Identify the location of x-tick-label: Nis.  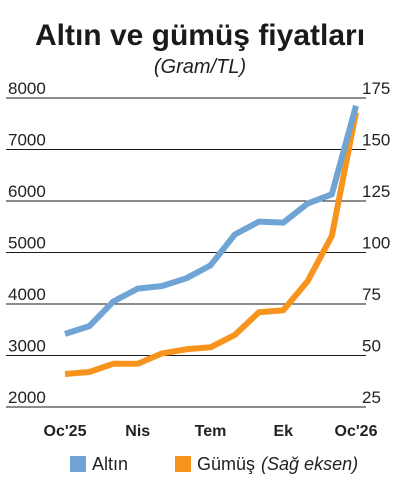
(137, 431).